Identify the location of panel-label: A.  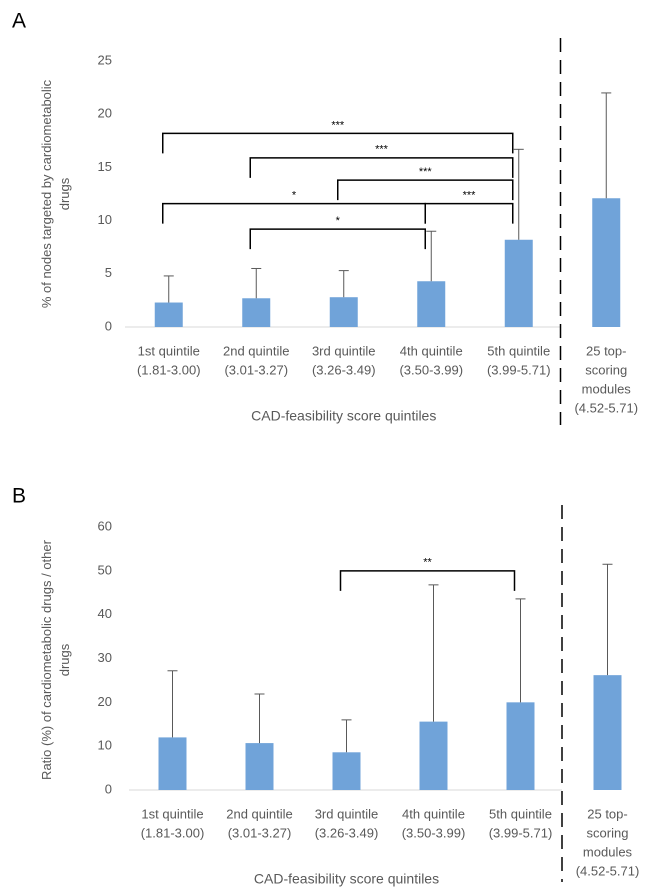
(19, 21).